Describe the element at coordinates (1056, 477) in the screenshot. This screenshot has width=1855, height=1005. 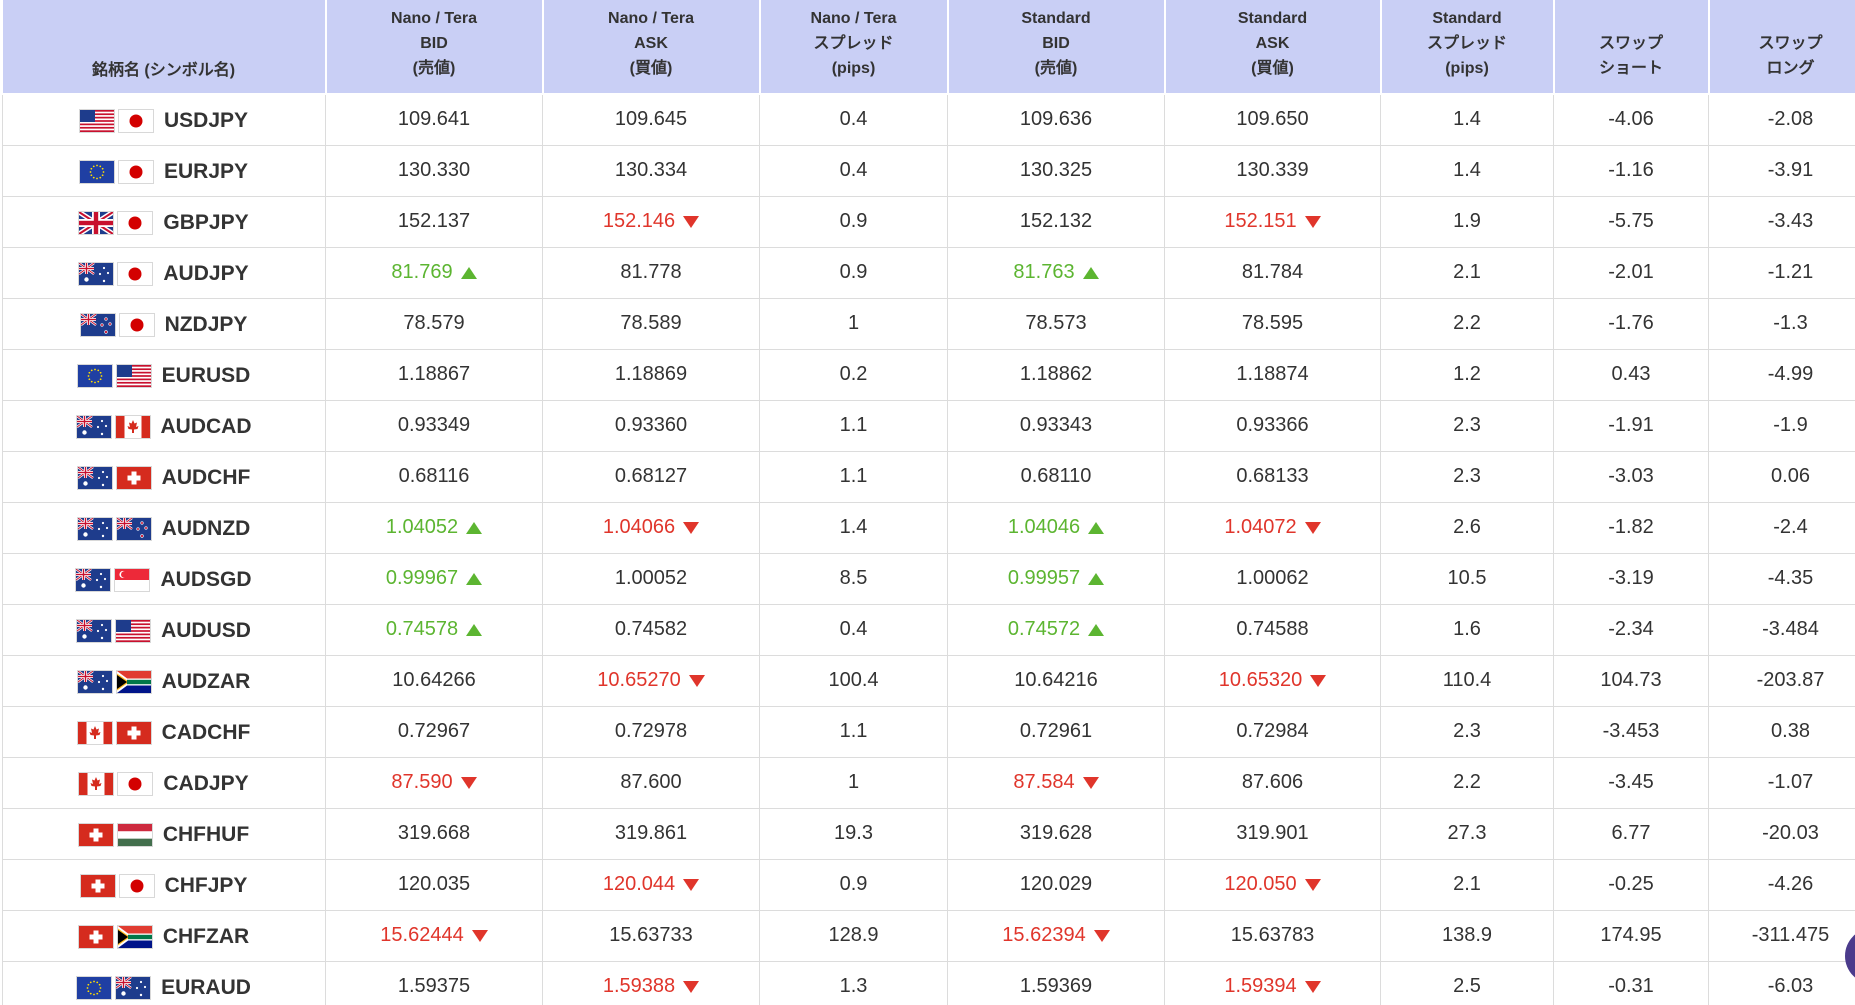
I see `rate-cell: 0.68110` at that location.